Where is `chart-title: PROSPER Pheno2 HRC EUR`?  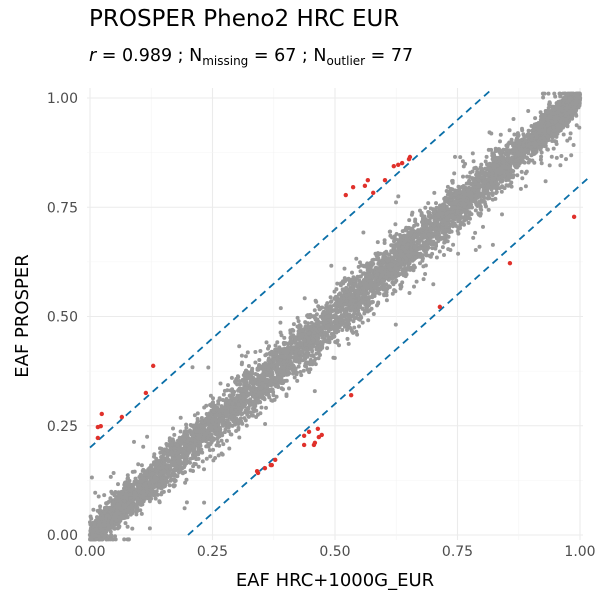
chart-title: PROSPER Pheno2 HRC EUR is located at coordinates (244, 19).